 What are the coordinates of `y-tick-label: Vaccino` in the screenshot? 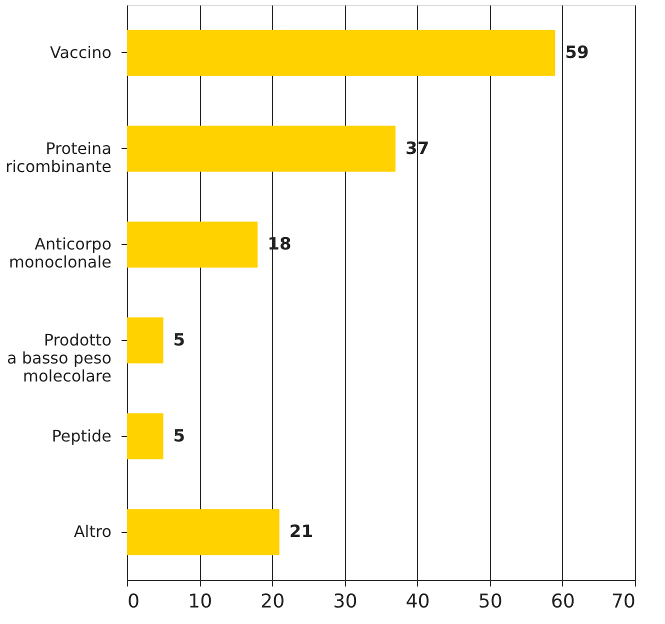 It's located at (81, 52).